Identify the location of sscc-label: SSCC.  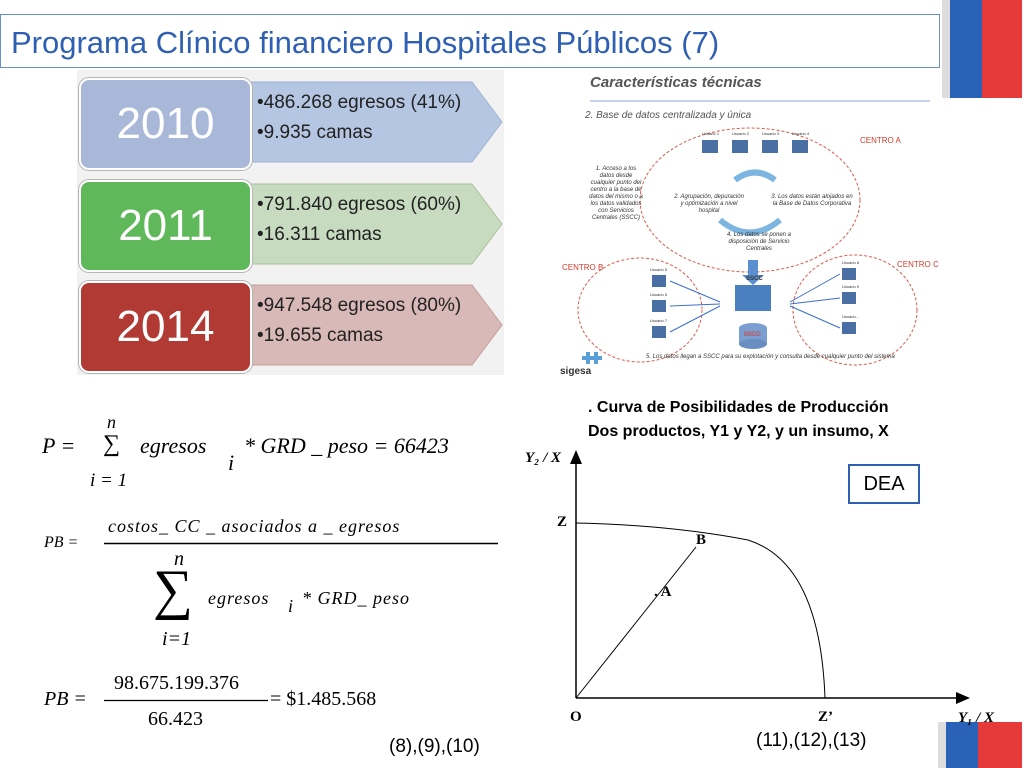
(754, 279).